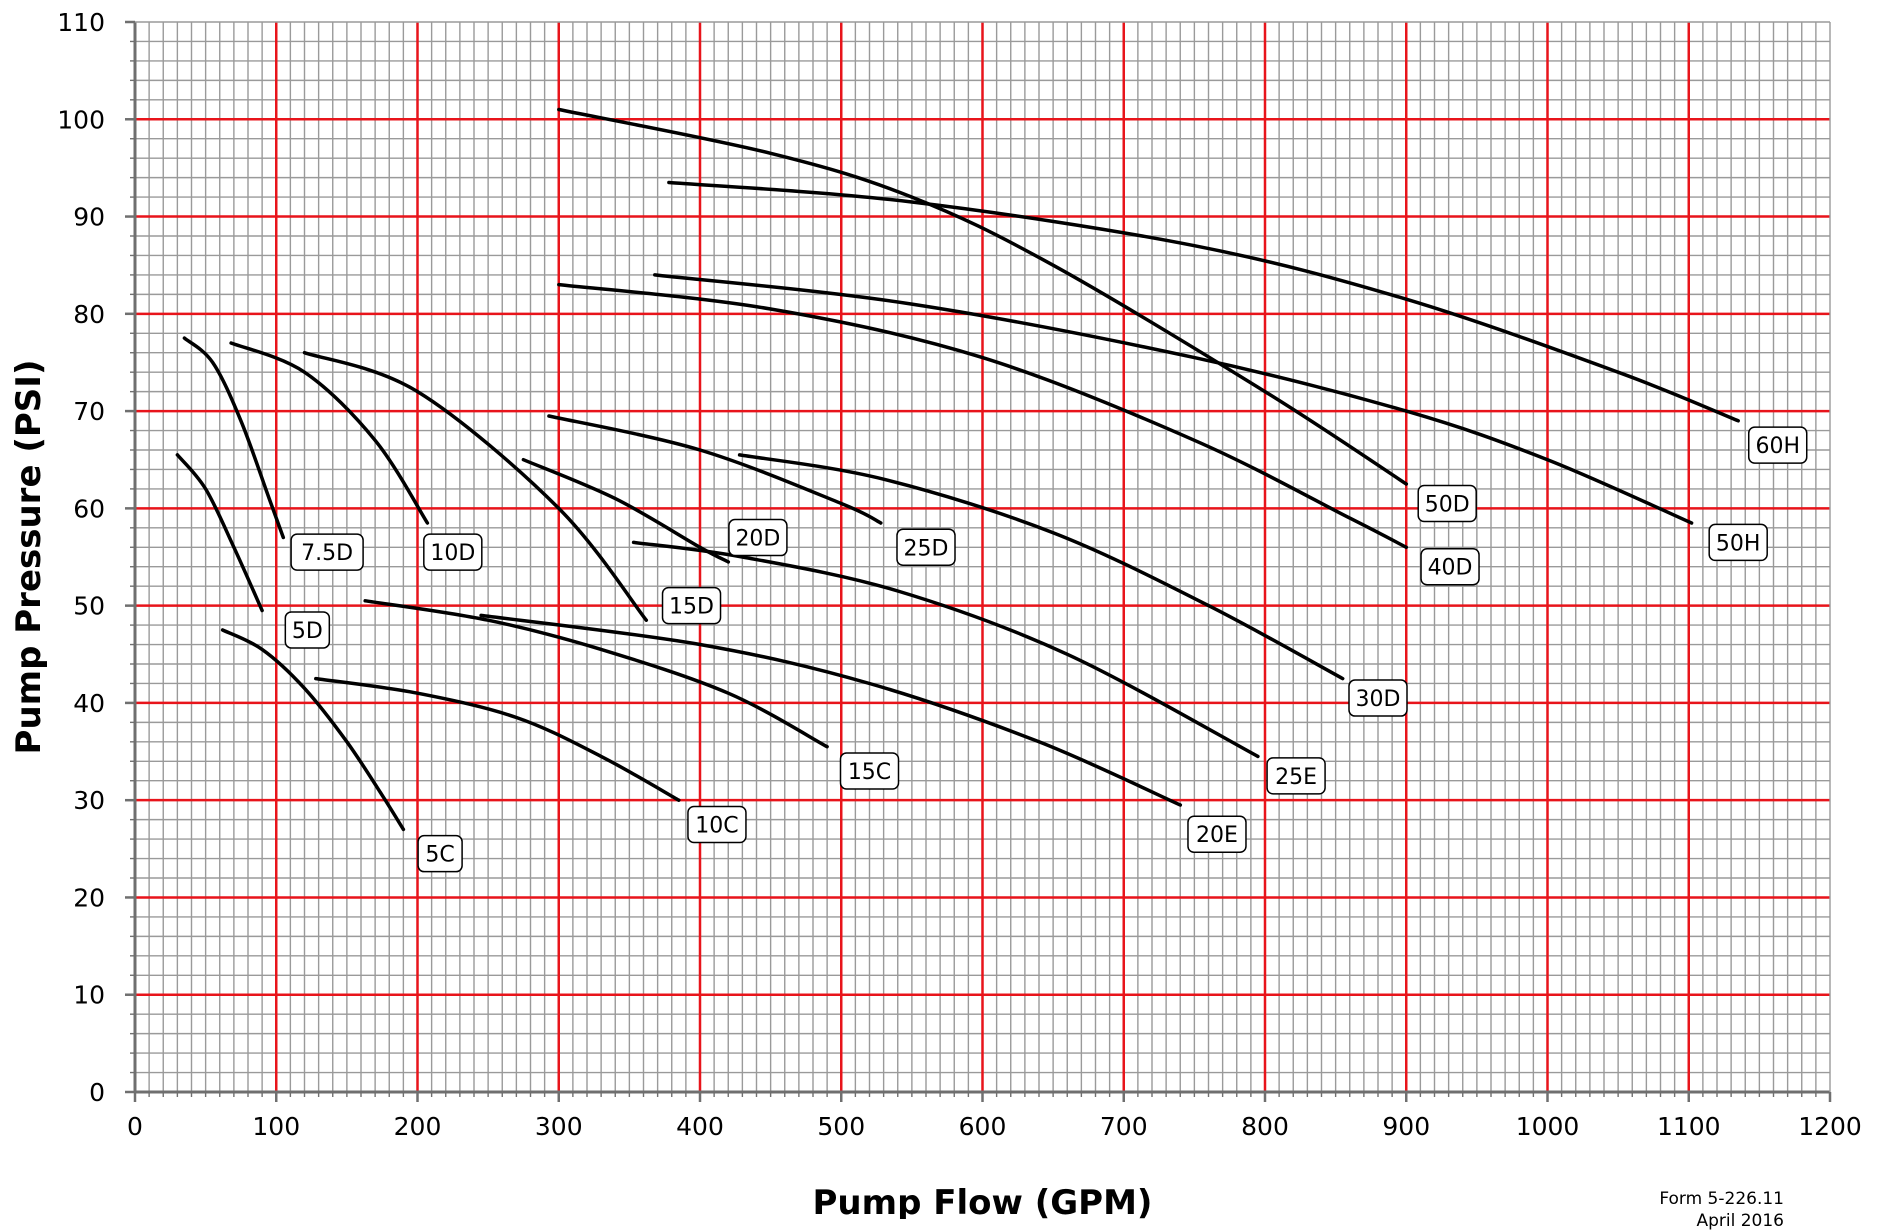 The height and width of the screenshot is (1232, 1884). Describe the element at coordinates (89, 703) in the screenshot. I see `y-tick-label: 40` at that location.